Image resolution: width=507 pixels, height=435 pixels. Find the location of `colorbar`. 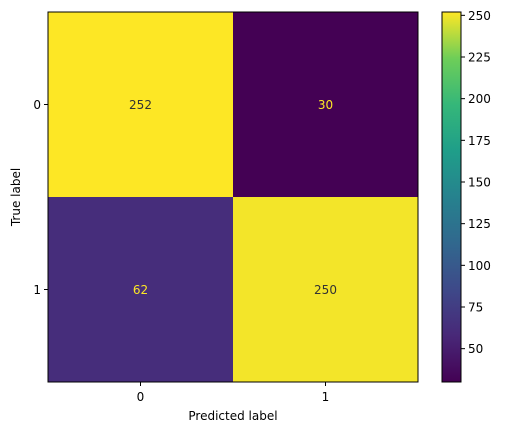

colorbar is located at coordinates (451, 197).